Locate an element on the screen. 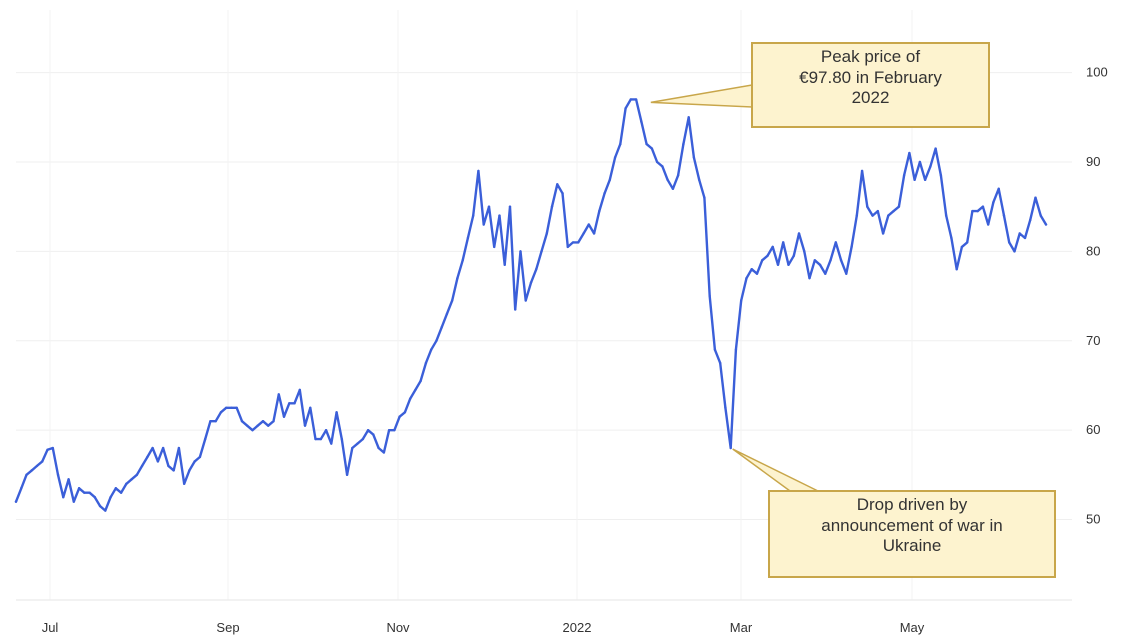 The image size is (1125, 640). drop-callout-line-1: Drop driven by is located at coordinates (912, 504).